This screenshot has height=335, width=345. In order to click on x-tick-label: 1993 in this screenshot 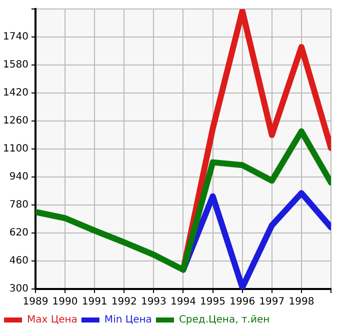, I will do `click(153, 302)`.